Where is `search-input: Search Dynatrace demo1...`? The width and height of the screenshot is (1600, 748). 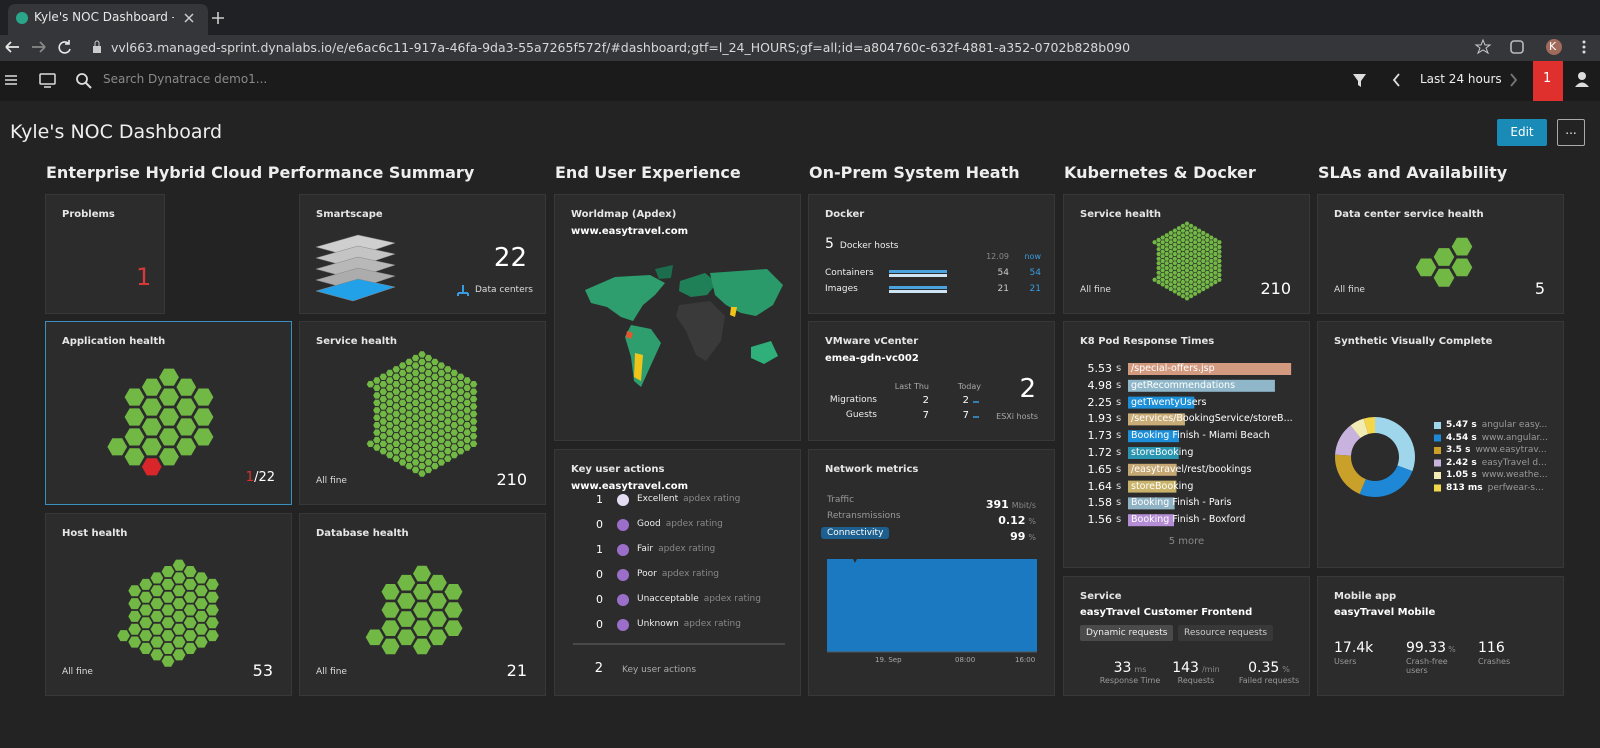 search-input: Search Dynatrace demo1... is located at coordinates (185, 79).